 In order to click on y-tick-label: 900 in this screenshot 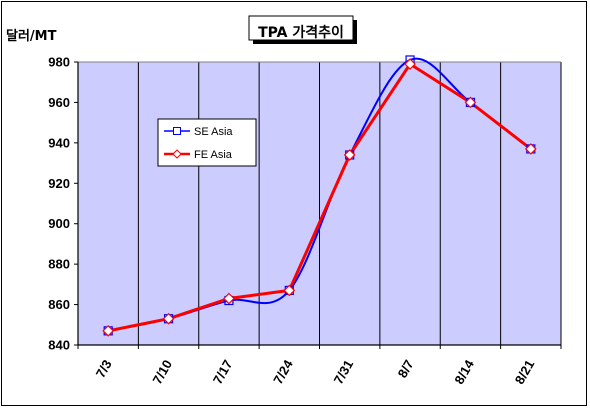, I will do `click(59, 223)`.